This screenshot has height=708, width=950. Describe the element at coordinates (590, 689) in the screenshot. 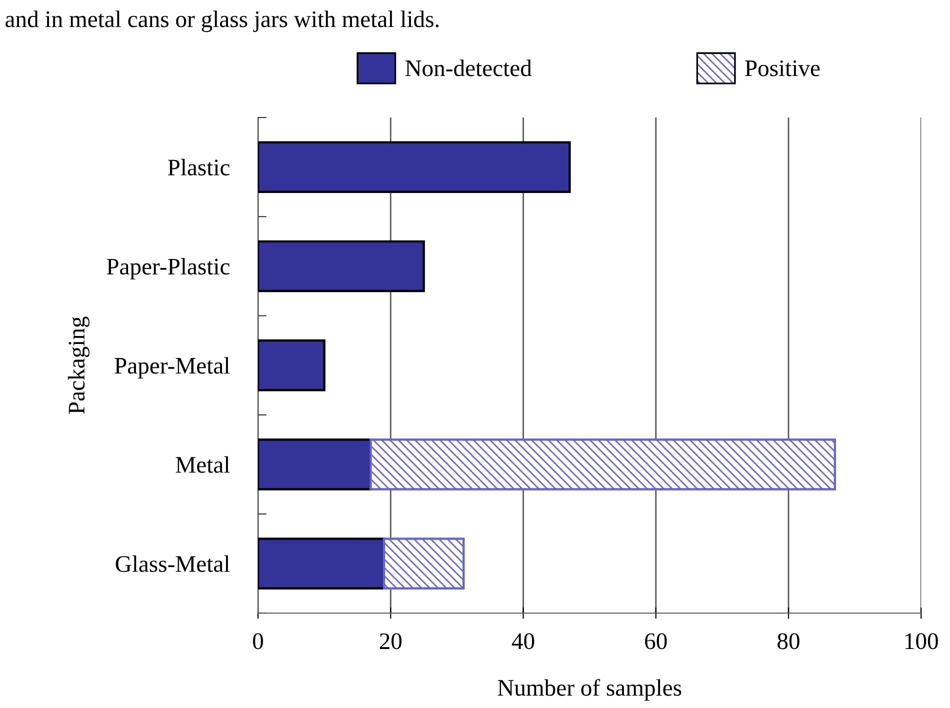

I see `x-axis-title: Number of samples` at that location.